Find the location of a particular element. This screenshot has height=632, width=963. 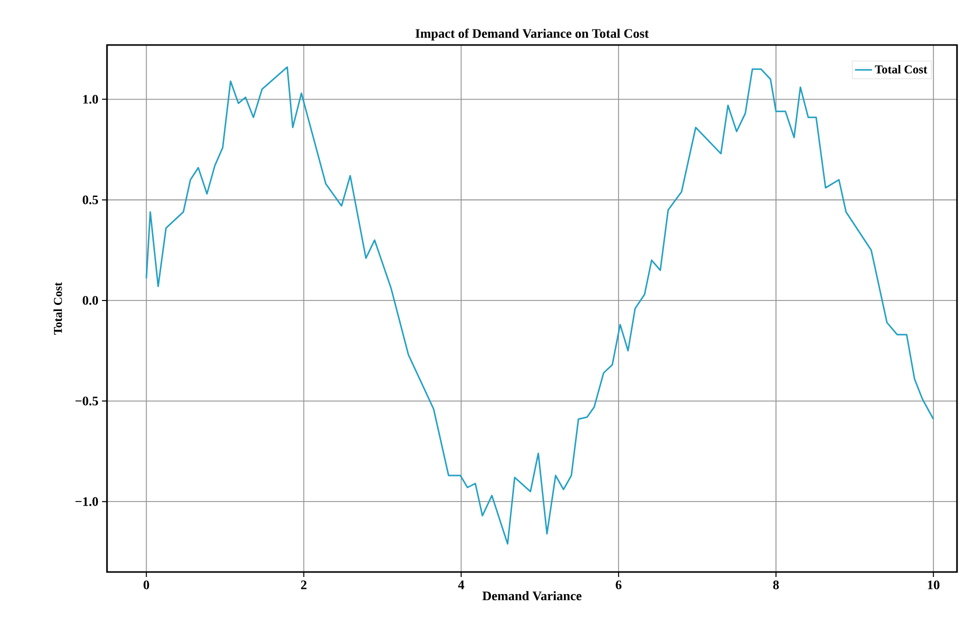

x-tick-label: 6 is located at coordinates (619, 585).